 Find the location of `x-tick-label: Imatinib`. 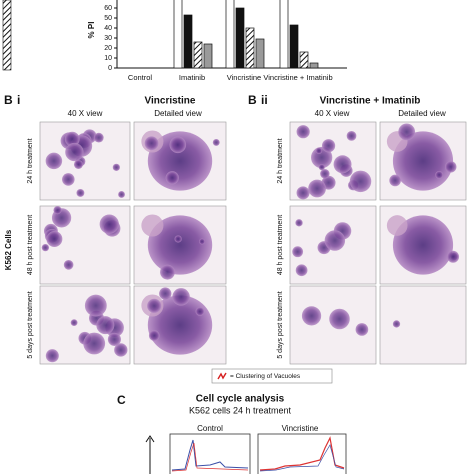

x-tick-label: Imatinib is located at coordinates (192, 77).